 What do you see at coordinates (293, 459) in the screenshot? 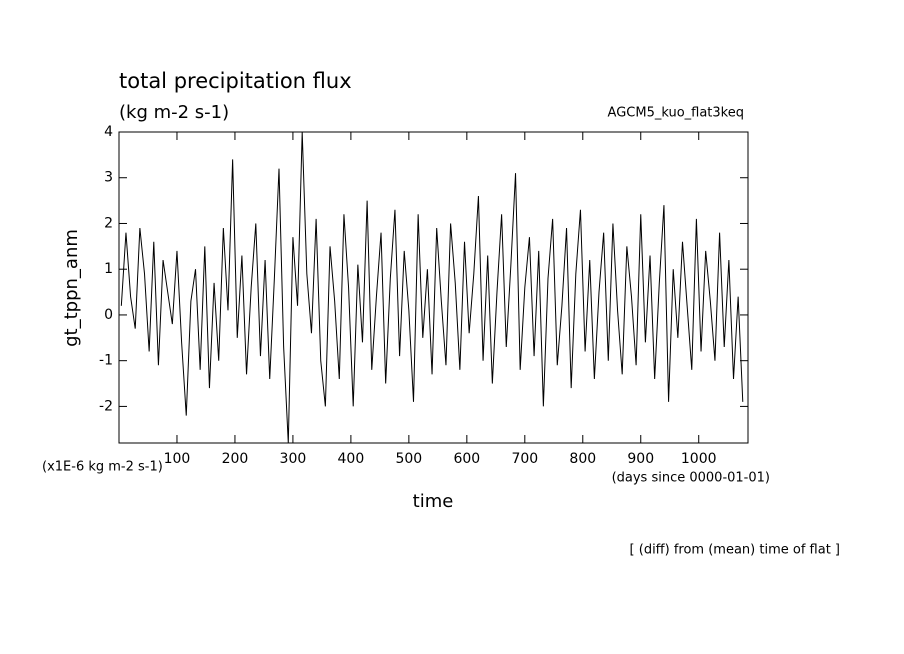
I see `x-tick-label: 300` at bounding box center [293, 459].